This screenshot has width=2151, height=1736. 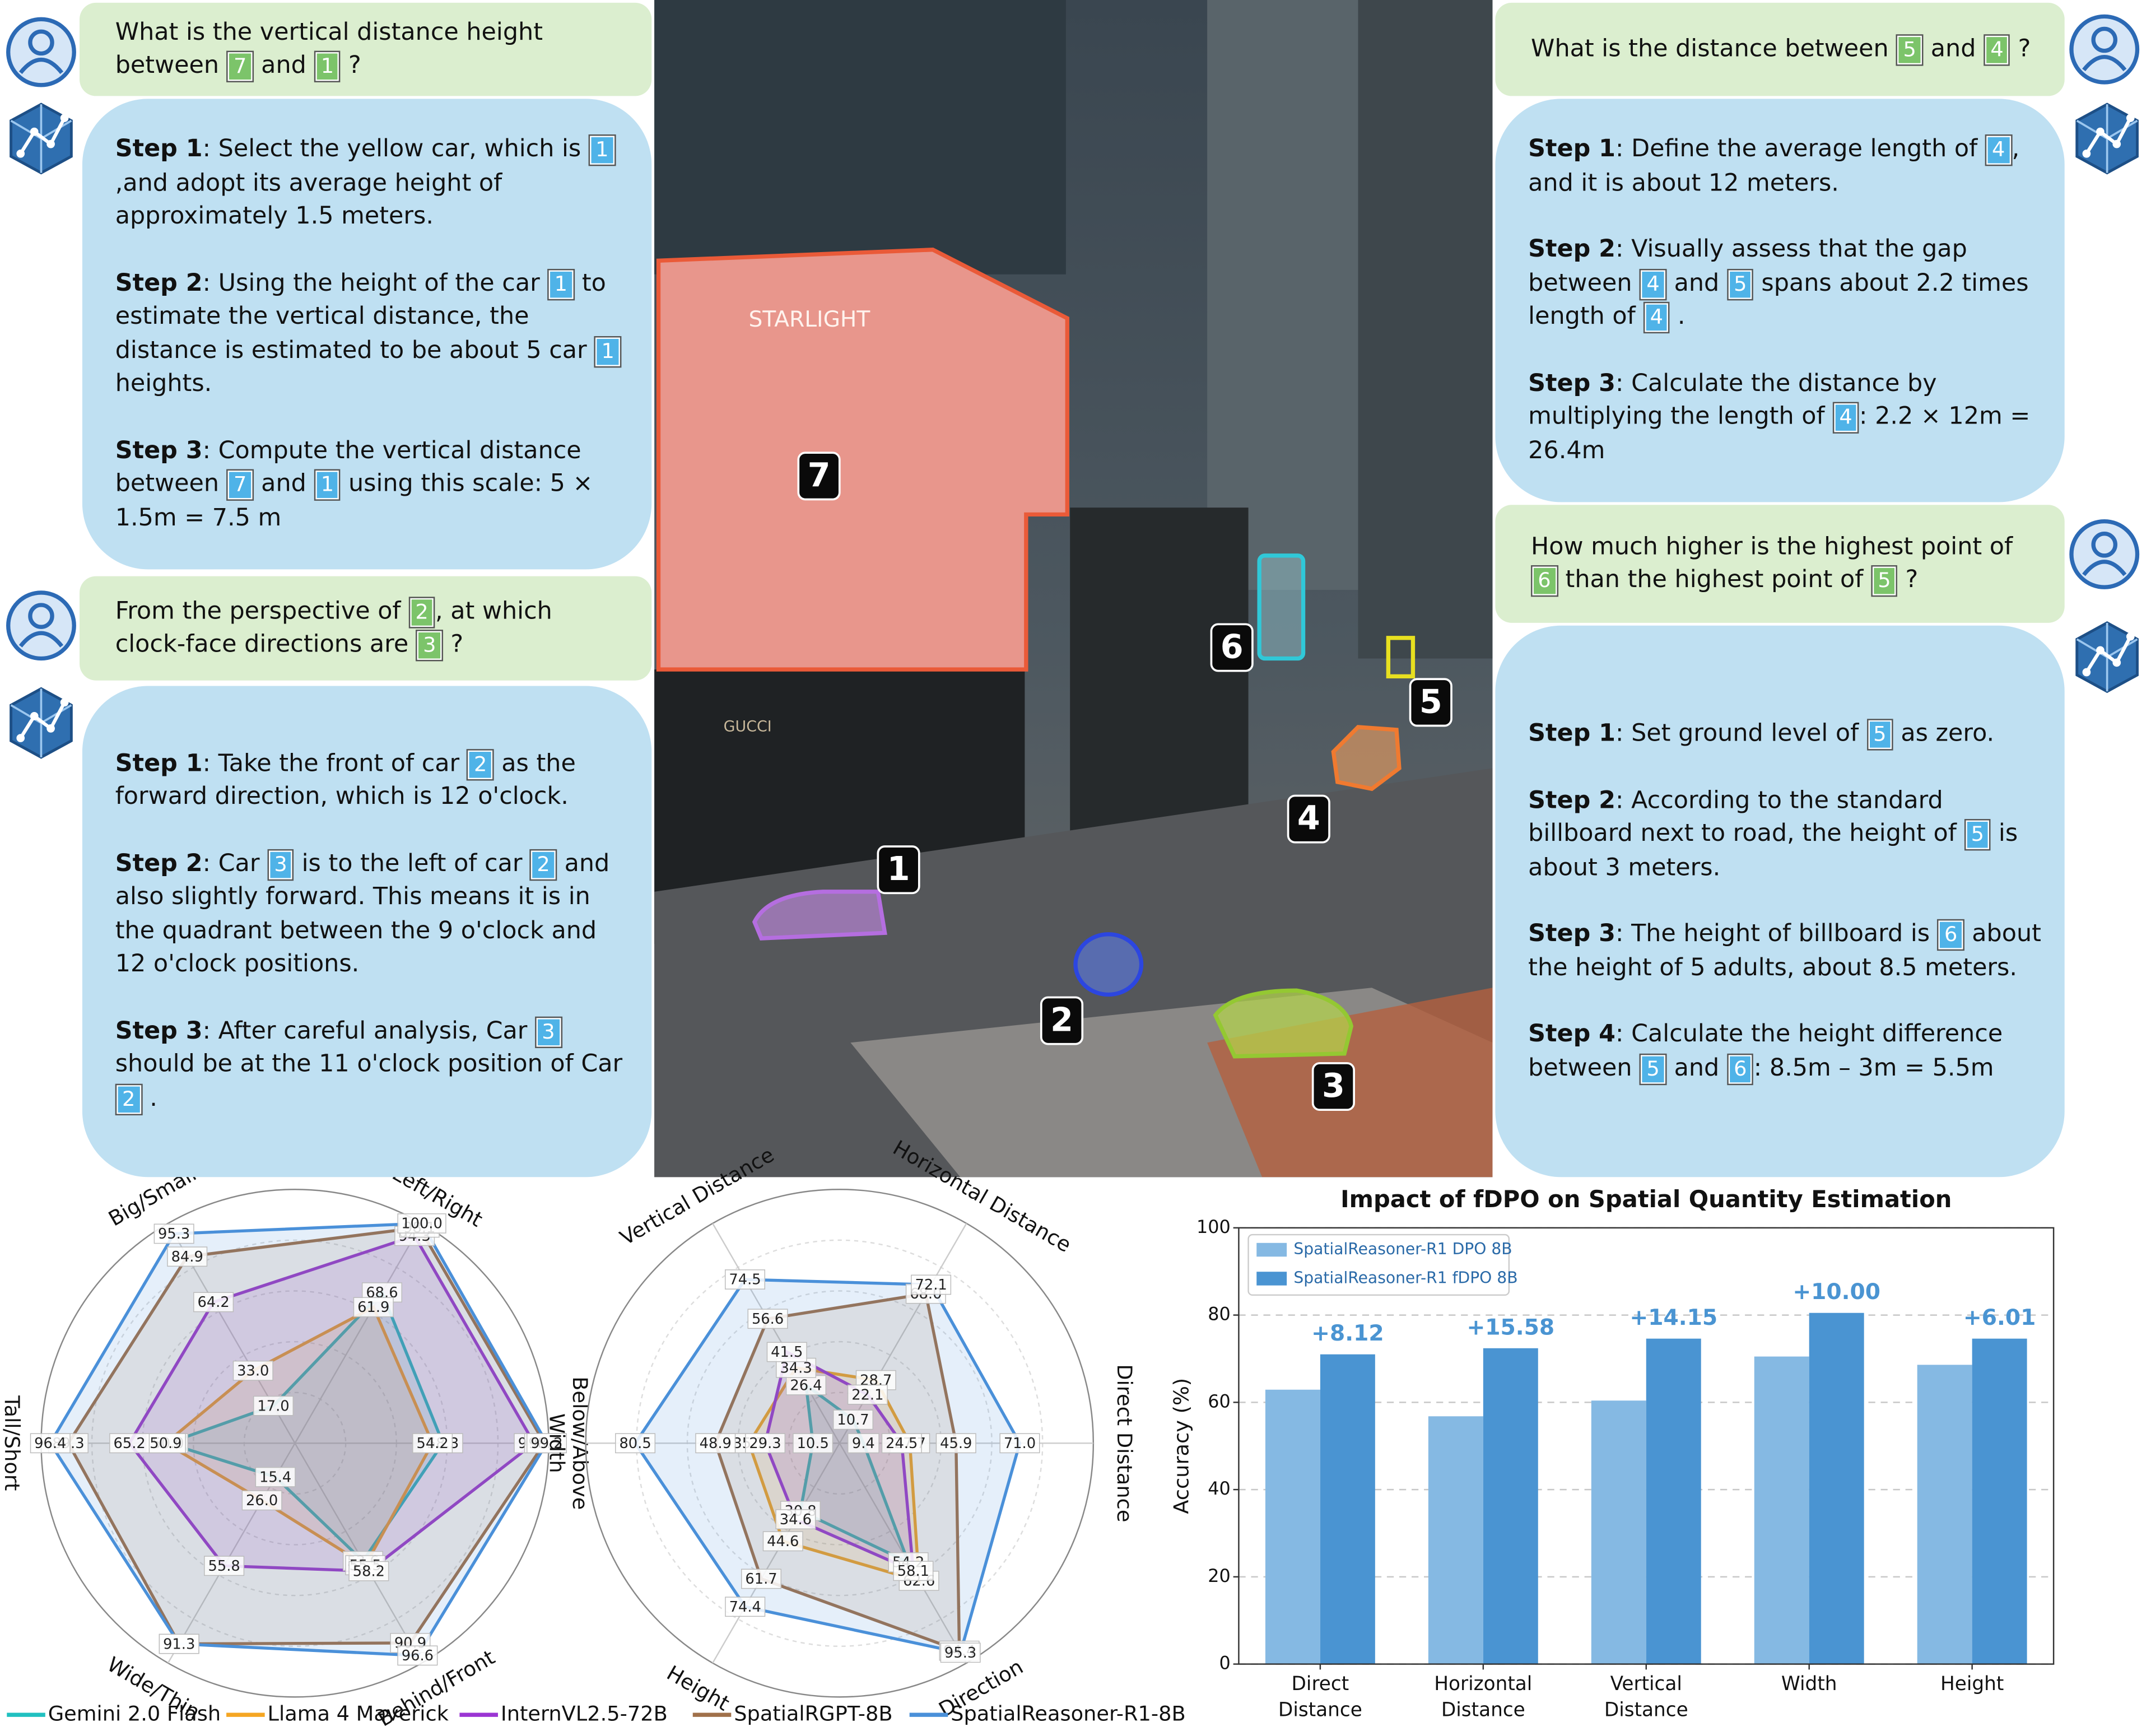 I want to click on radar-axis-label: Direct Distance, so click(x=1124, y=1443).